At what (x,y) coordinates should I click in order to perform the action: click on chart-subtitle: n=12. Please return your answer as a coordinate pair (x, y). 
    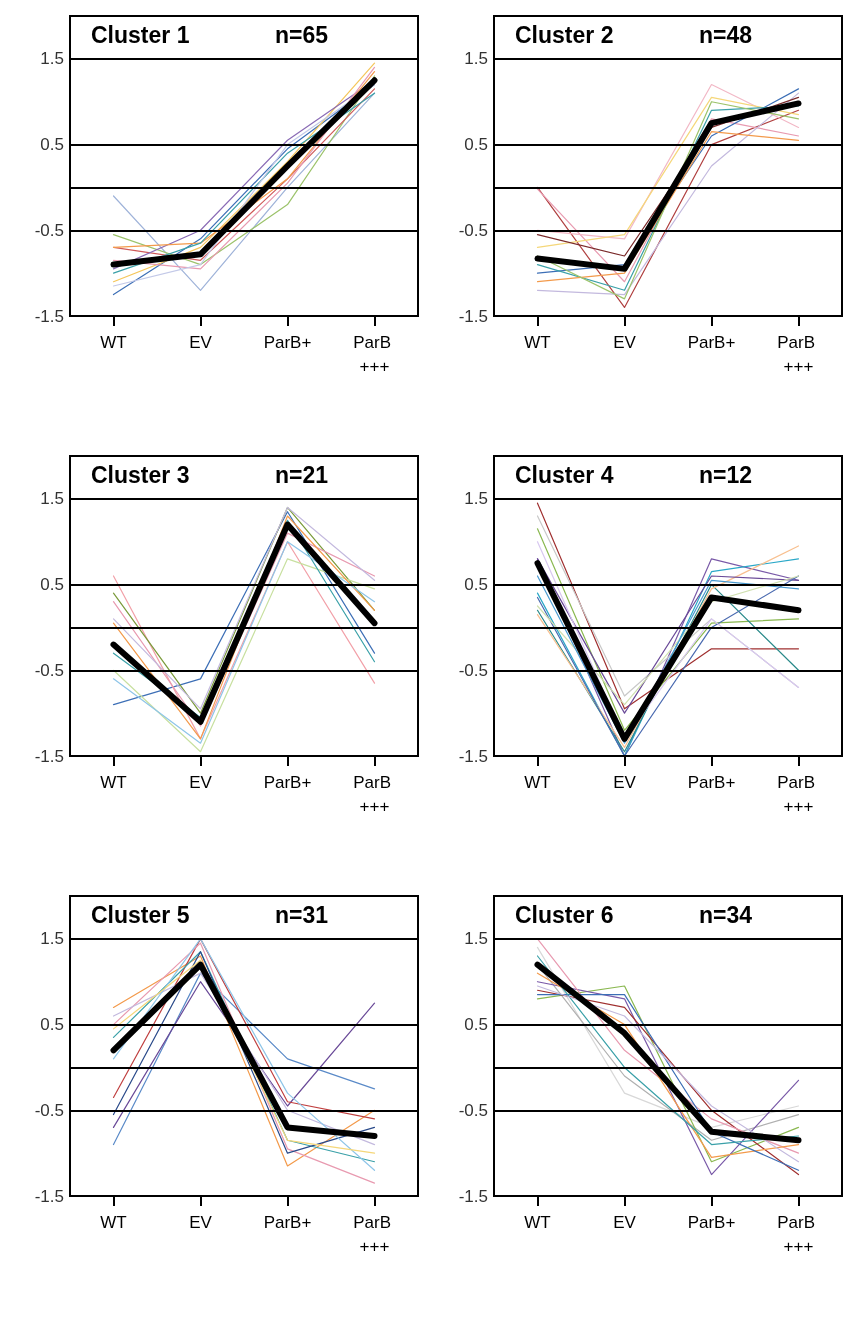
    Looking at the image, I should click on (726, 474).